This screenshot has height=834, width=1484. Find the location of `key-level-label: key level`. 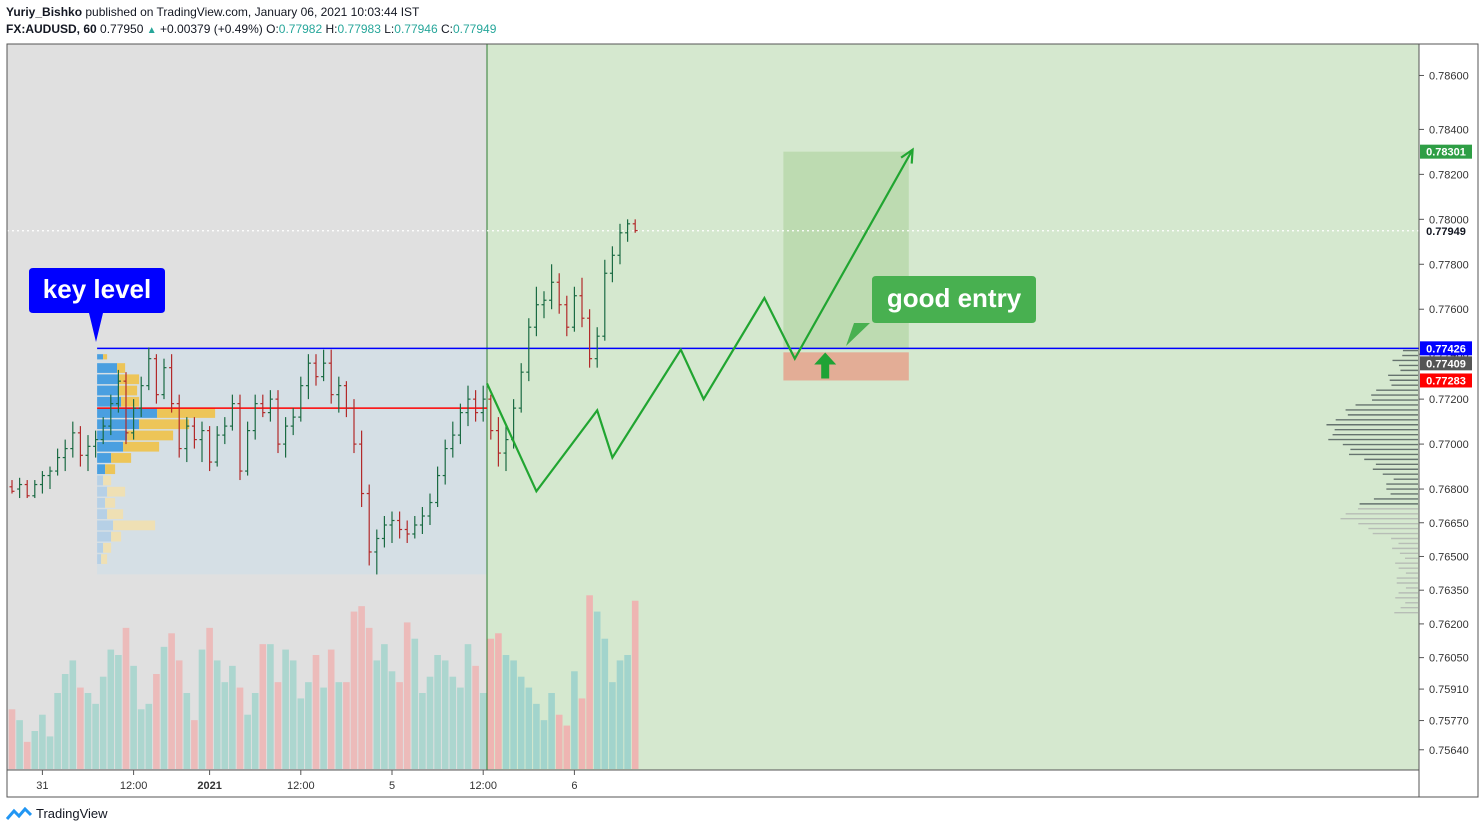

key-level-label: key level is located at coordinates (97, 289).